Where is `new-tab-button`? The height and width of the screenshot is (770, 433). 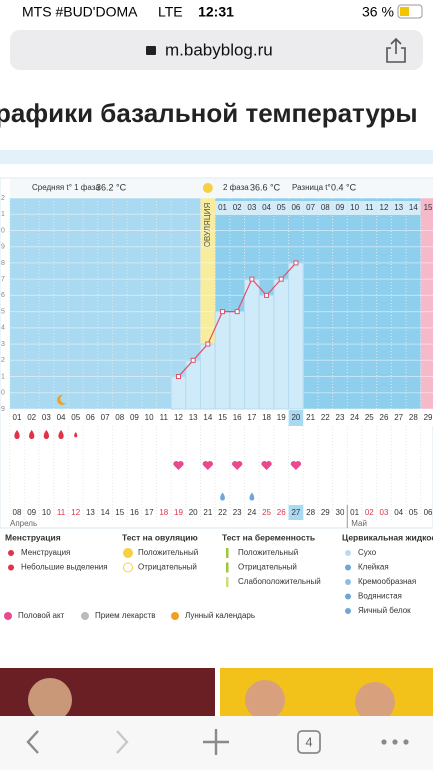 new-tab-button is located at coordinates (216, 742).